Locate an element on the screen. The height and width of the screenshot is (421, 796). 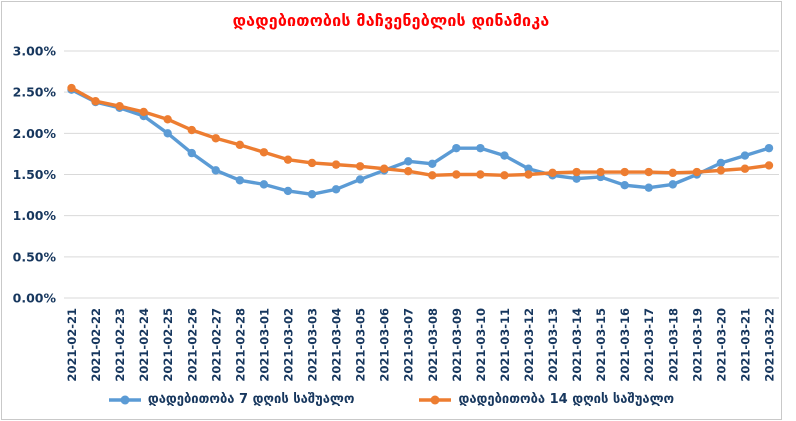
legend-item-14day: დადებითობა 14 დღის საშუალო is located at coordinates (546, 399).